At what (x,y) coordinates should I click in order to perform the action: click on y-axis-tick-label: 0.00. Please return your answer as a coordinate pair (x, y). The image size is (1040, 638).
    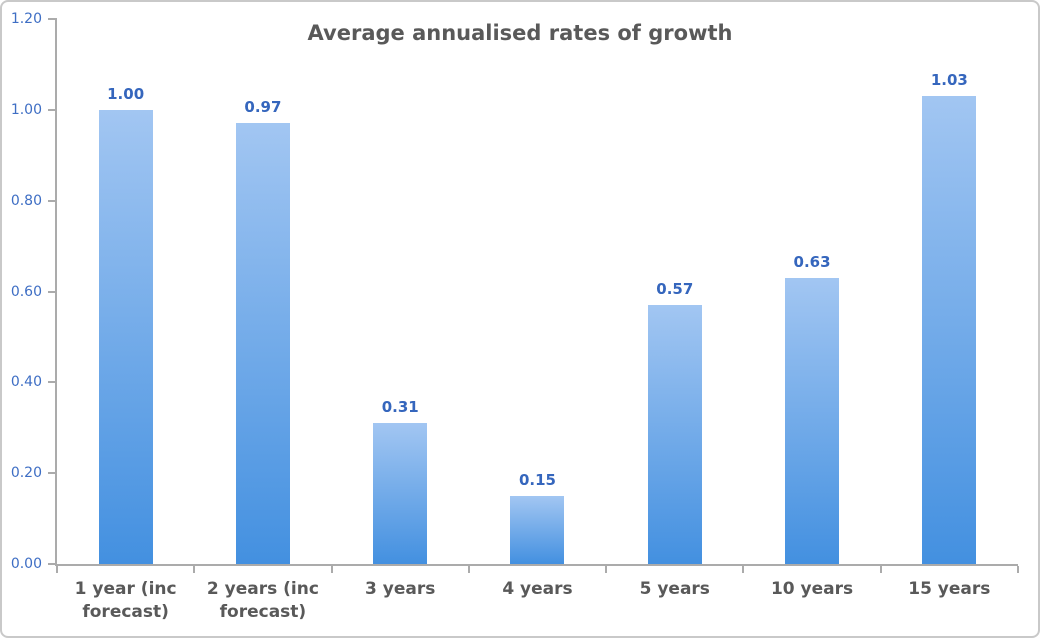
    Looking at the image, I should click on (26, 564).